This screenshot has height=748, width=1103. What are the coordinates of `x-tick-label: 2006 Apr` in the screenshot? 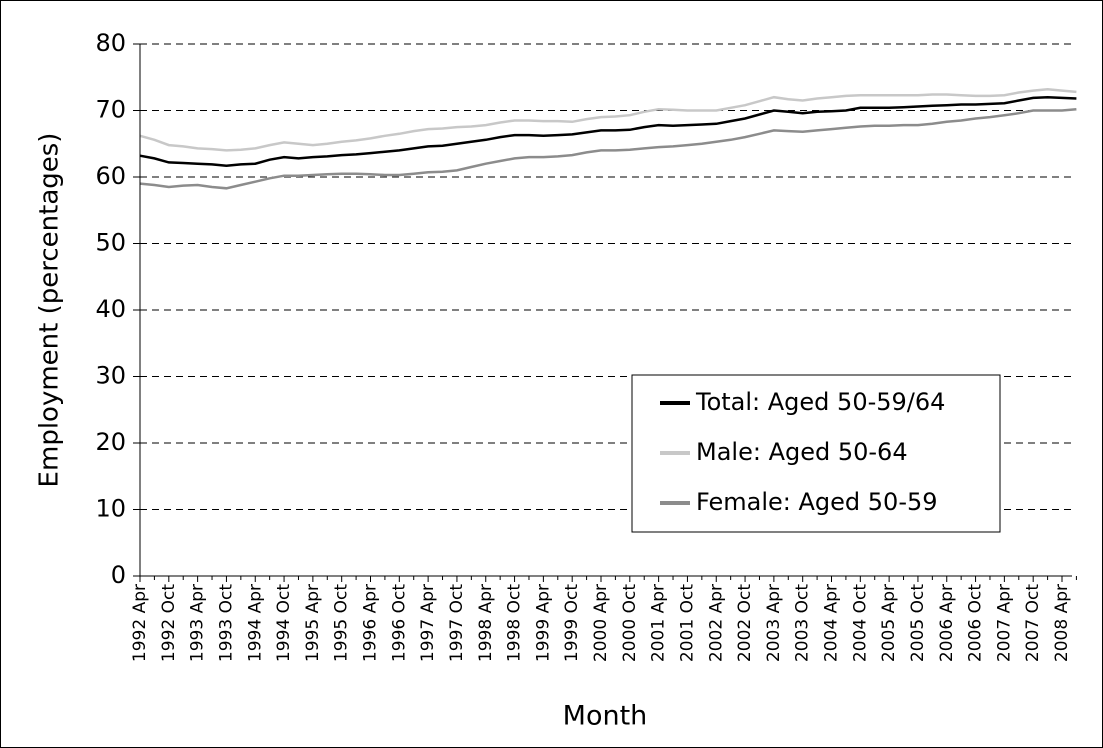 It's located at (947, 623).